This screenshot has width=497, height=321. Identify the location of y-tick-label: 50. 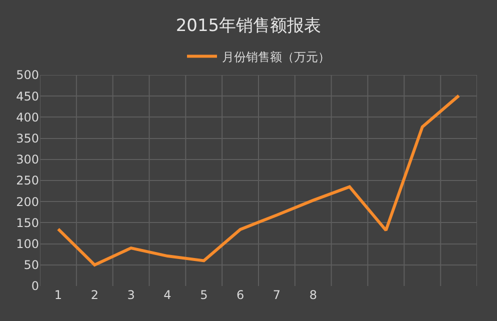
(31, 265).